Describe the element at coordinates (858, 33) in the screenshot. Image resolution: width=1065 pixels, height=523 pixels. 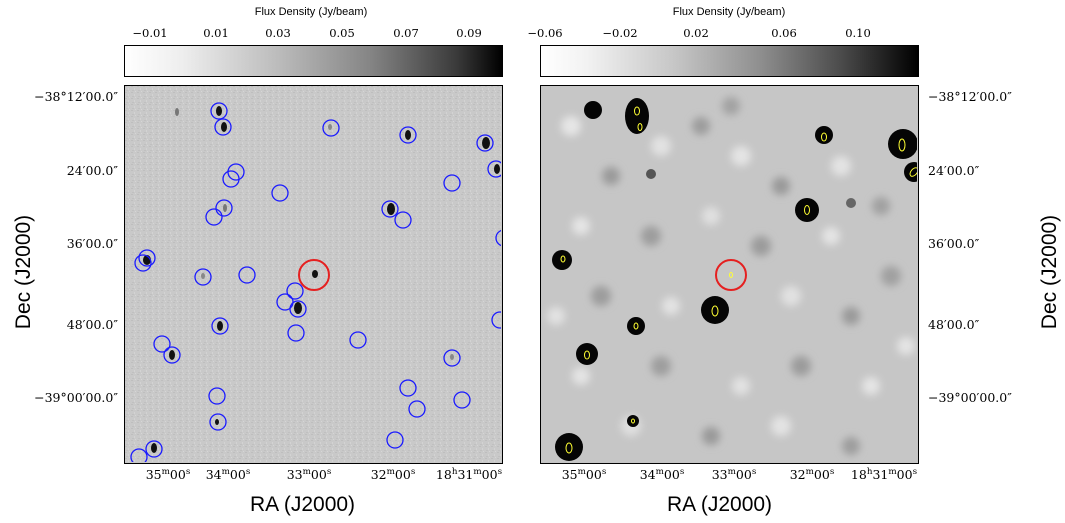
I see `right-colorbar-tick: 0.10` at that location.